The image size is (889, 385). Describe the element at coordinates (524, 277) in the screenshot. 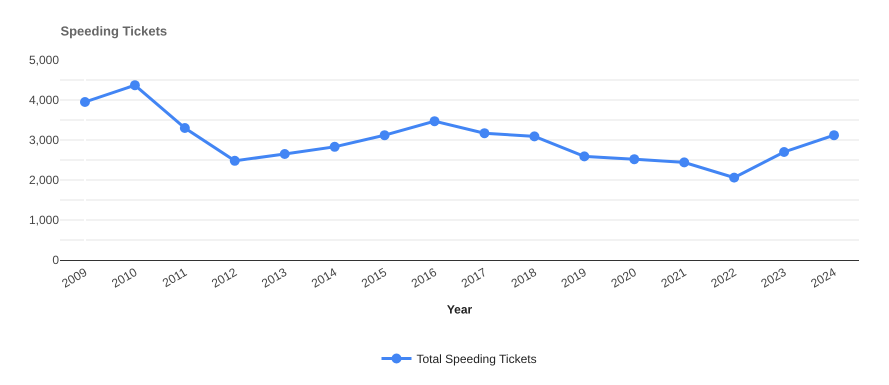

I see `x-tick-label: 2018` at that location.